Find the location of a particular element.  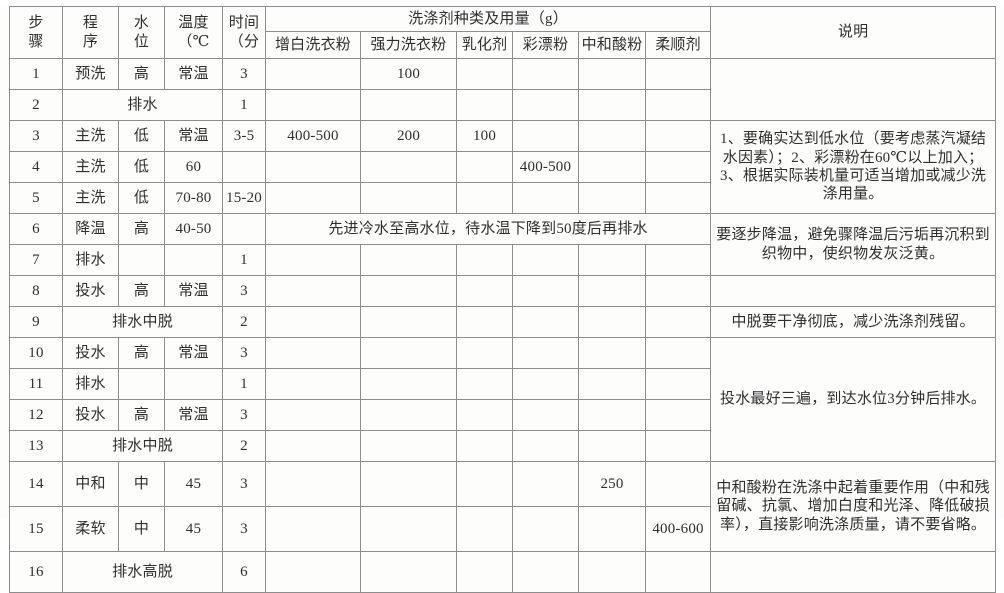

cell-step: 2 is located at coordinates (36, 105).